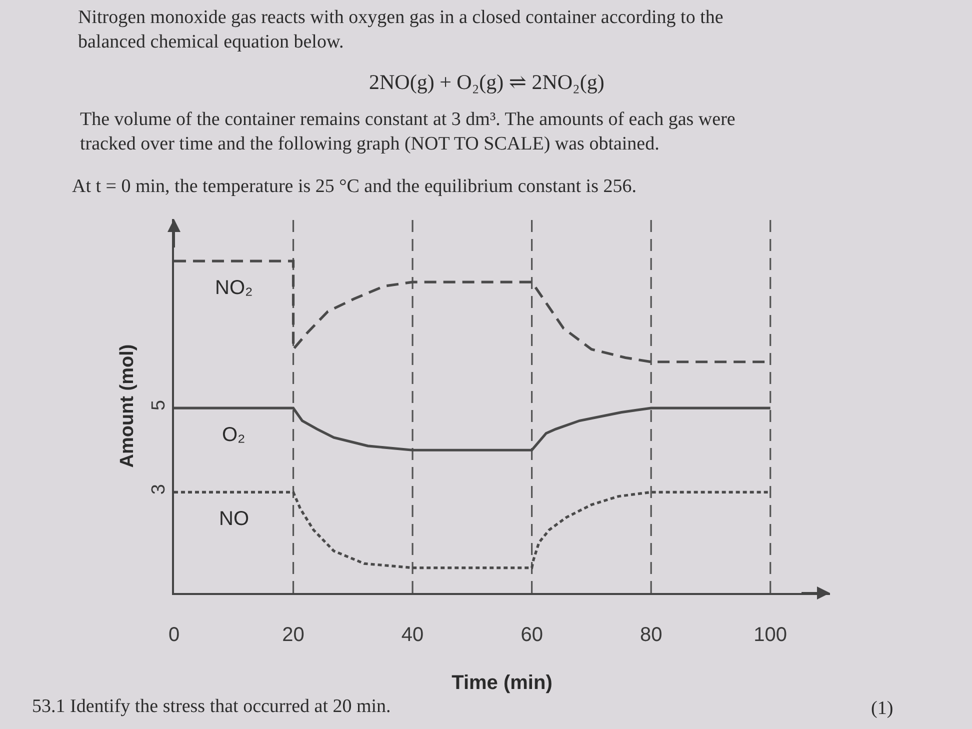  What do you see at coordinates (502, 683) in the screenshot?
I see `x-axis-title: Time (min)` at bounding box center [502, 683].